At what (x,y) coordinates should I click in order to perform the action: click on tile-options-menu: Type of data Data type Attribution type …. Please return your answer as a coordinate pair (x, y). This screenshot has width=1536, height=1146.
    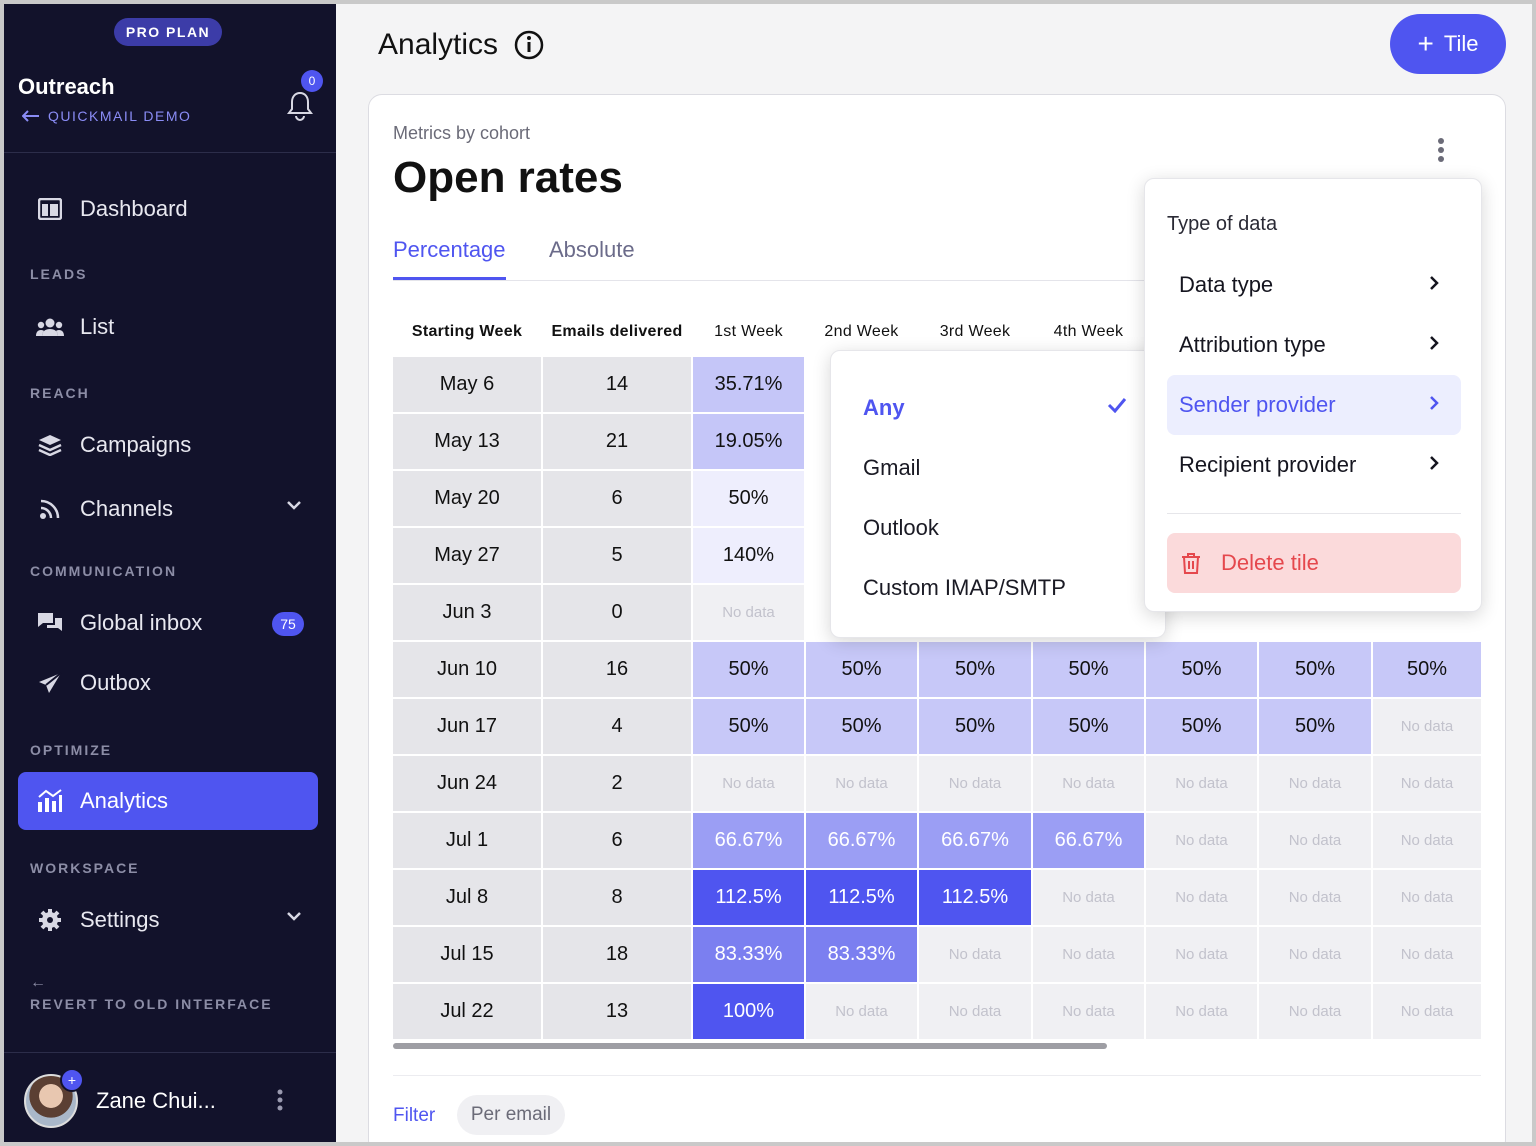
    Looking at the image, I should click on (1313, 395).